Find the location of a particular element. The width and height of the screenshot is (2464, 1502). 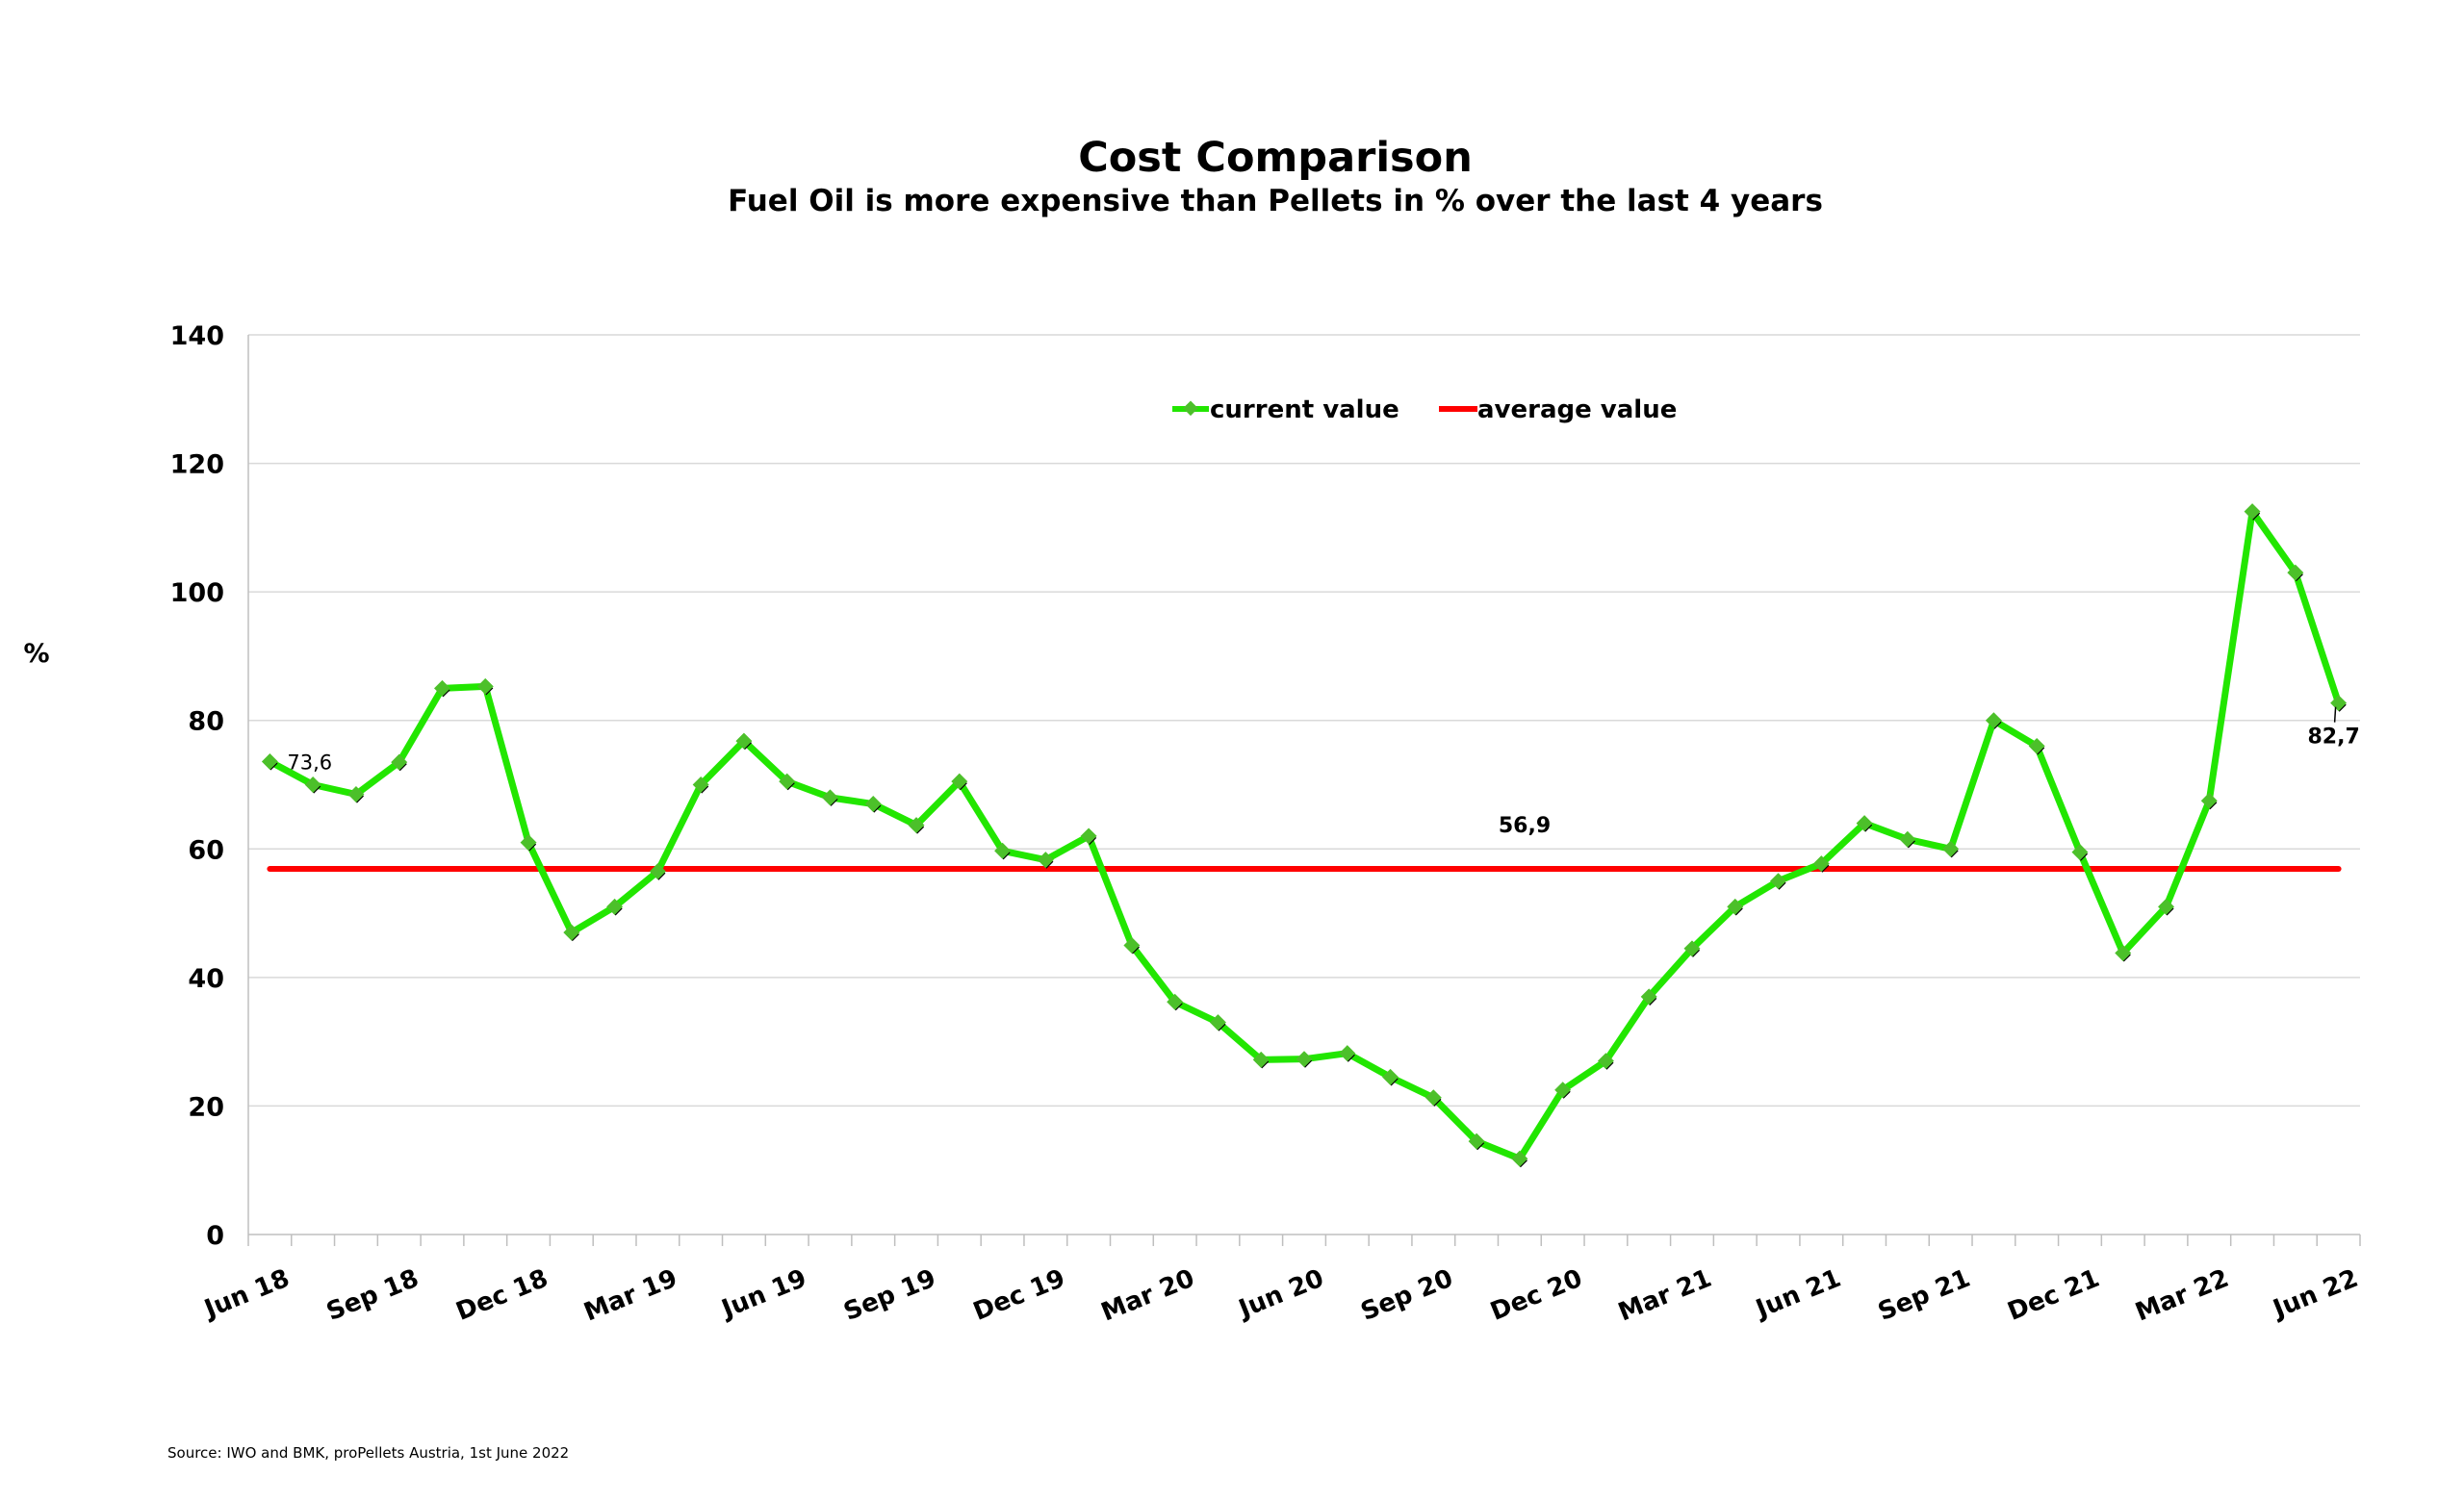

x-tick-label: Sep 19 is located at coordinates (889, 1296).